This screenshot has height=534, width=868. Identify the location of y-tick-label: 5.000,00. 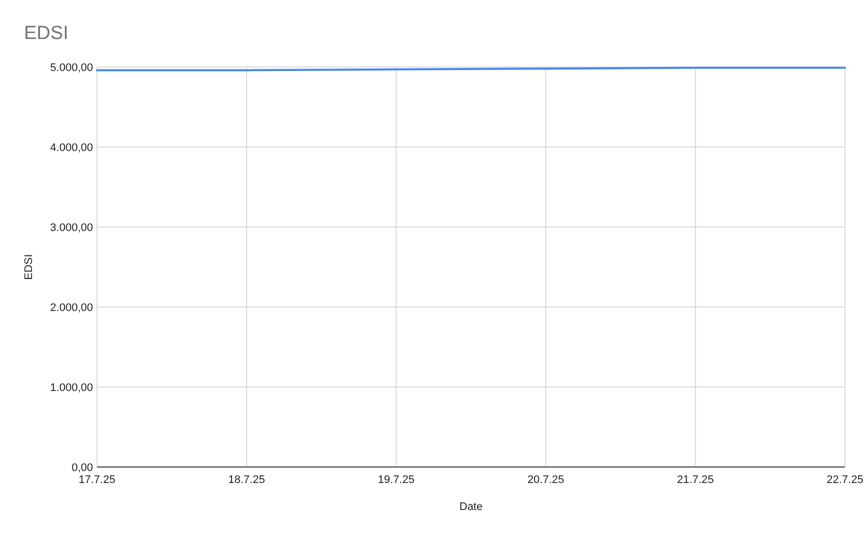
(71, 68).